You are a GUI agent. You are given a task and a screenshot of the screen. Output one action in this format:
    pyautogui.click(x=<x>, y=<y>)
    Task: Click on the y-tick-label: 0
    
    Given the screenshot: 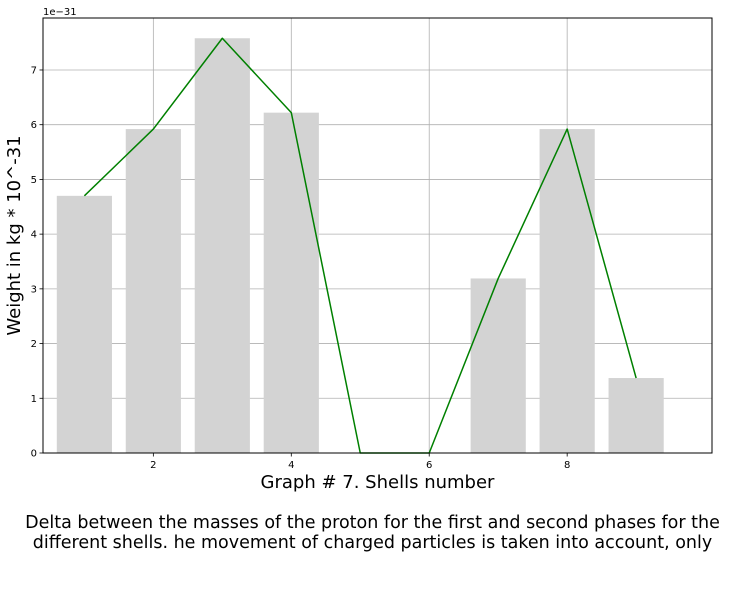 What is the action you would take?
    pyautogui.click(x=34, y=454)
    